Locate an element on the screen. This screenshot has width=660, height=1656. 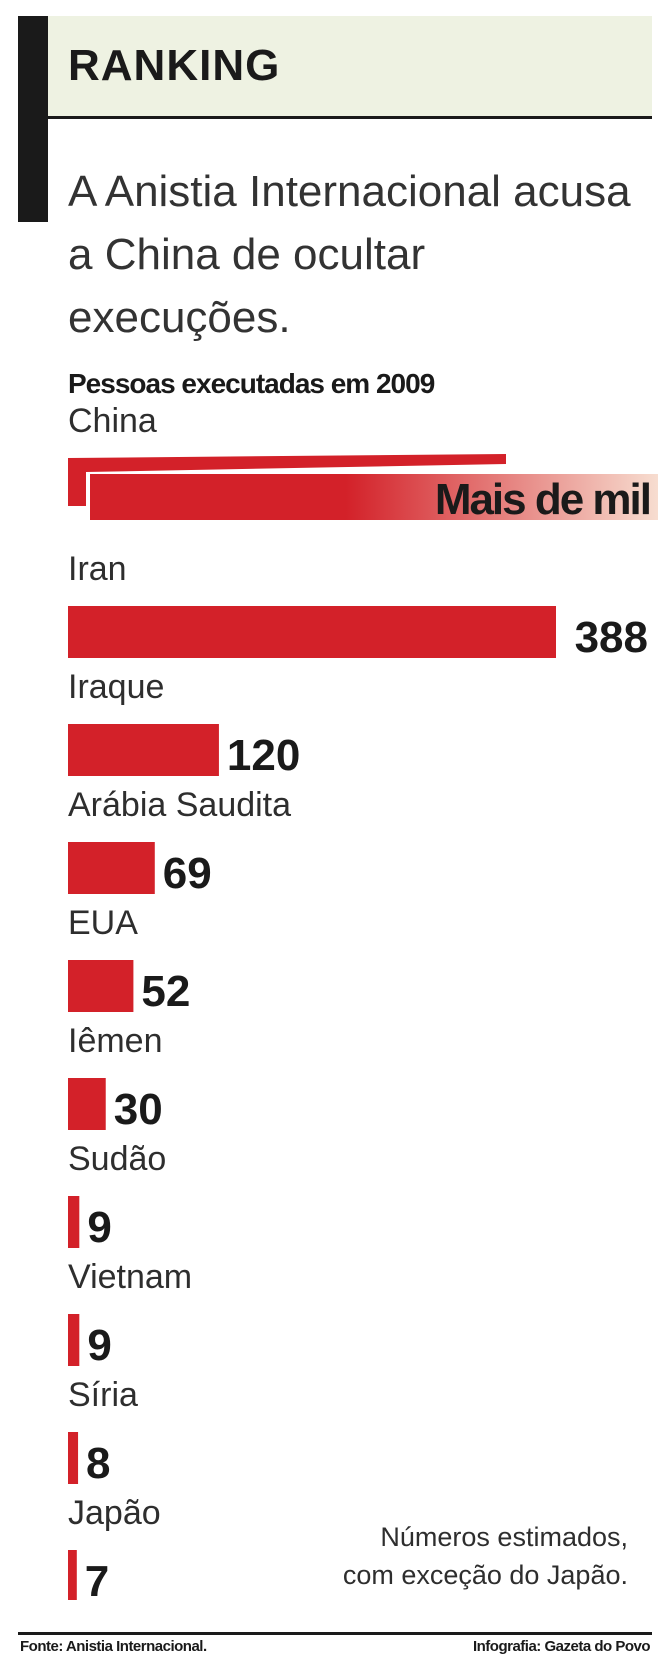
category-label: EUA is located at coordinates (103, 923).